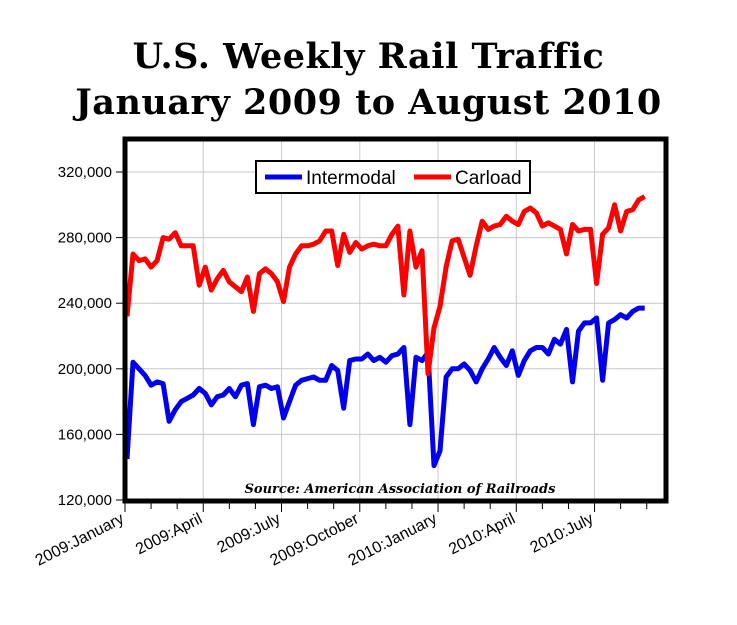  I want to click on x-tick-label: 2009:July, so click(249, 533).